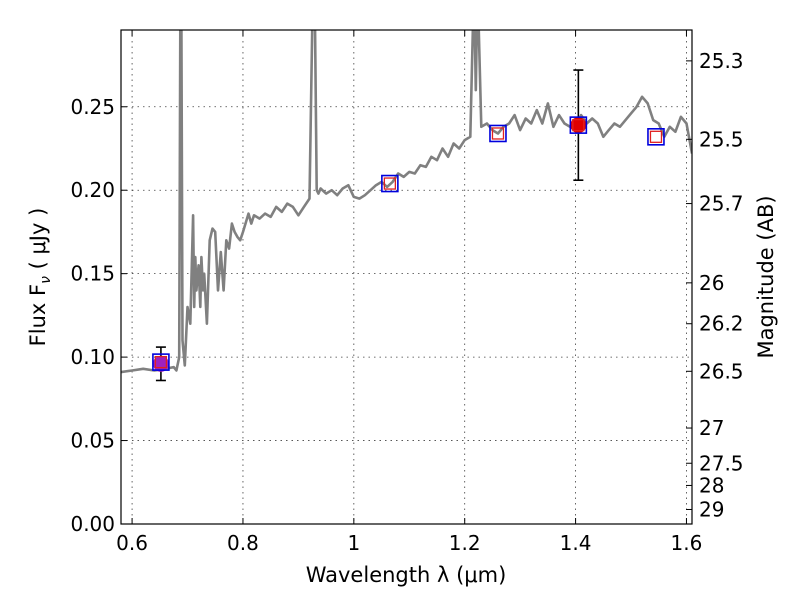 Image resolution: width=800 pixels, height=600 pixels. What do you see at coordinates (721, 463) in the screenshot?
I see `y2-tick-label: 27.5` at bounding box center [721, 463].